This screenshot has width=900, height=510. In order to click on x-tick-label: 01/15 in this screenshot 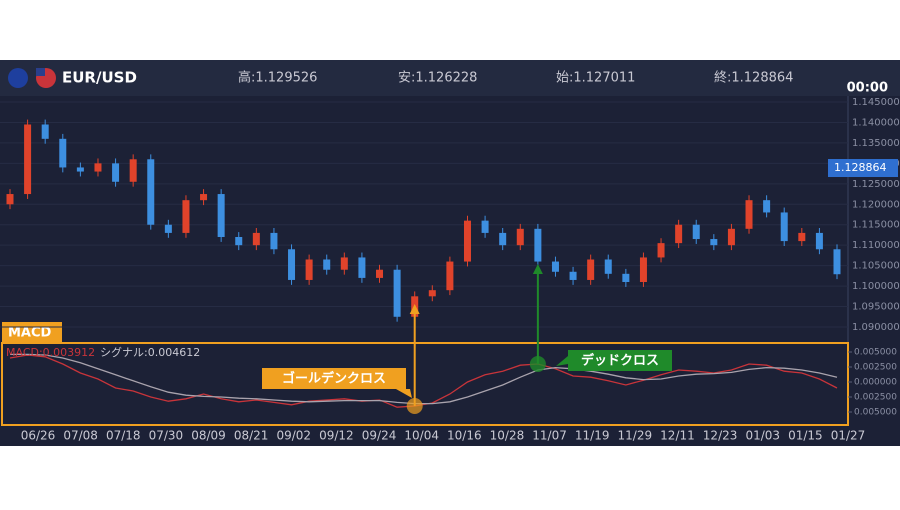, I will do `click(805, 436)`.